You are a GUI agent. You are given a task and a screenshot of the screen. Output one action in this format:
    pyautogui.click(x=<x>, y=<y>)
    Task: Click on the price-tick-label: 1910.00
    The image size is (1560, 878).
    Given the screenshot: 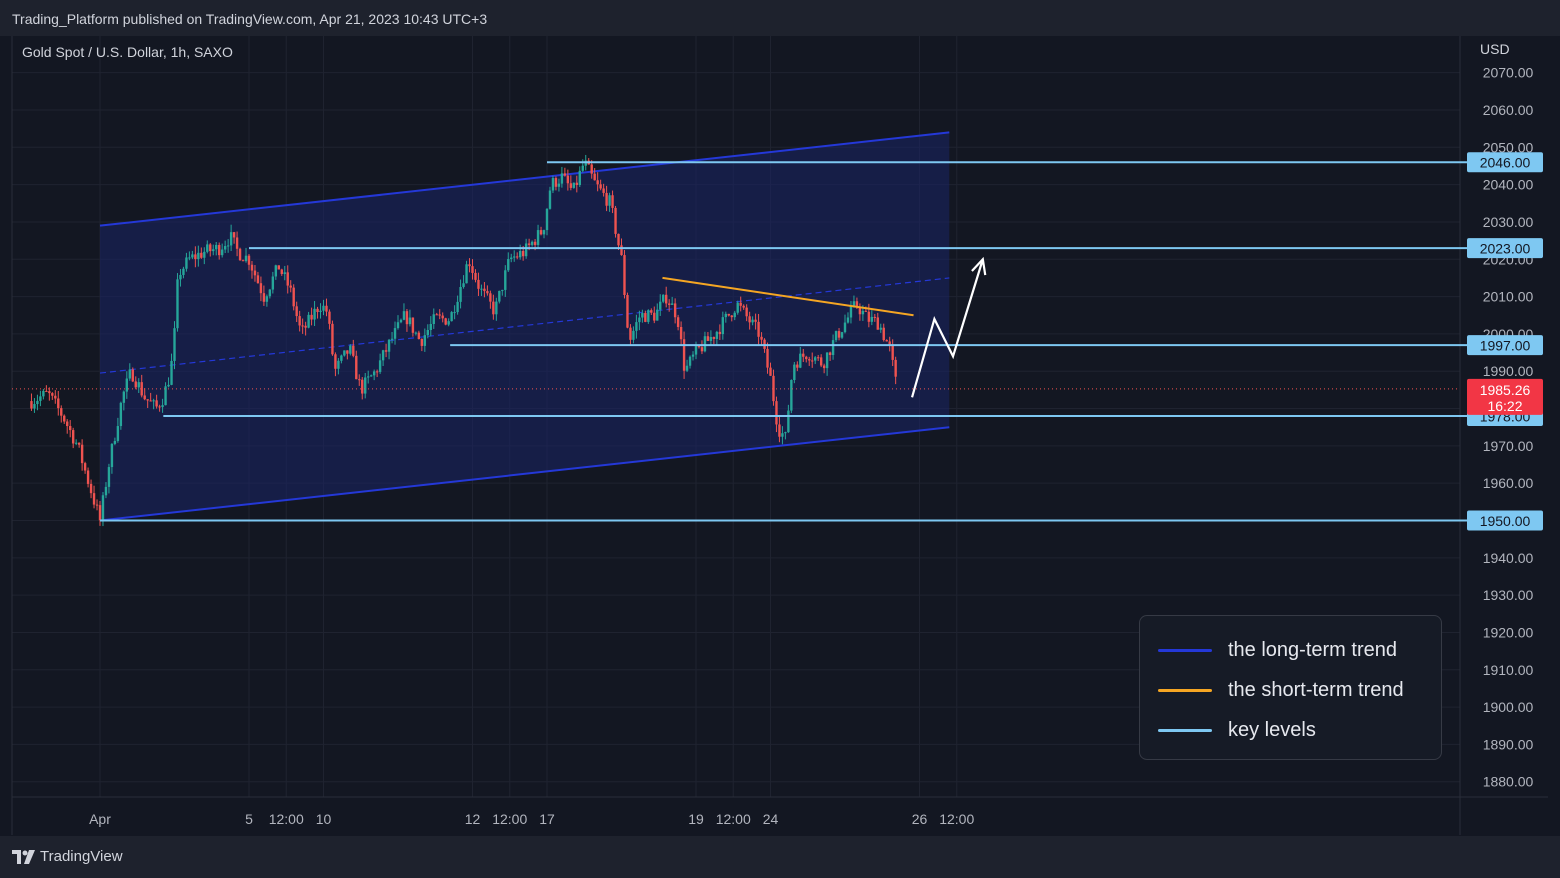 What is the action you would take?
    pyautogui.click(x=1508, y=670)
    